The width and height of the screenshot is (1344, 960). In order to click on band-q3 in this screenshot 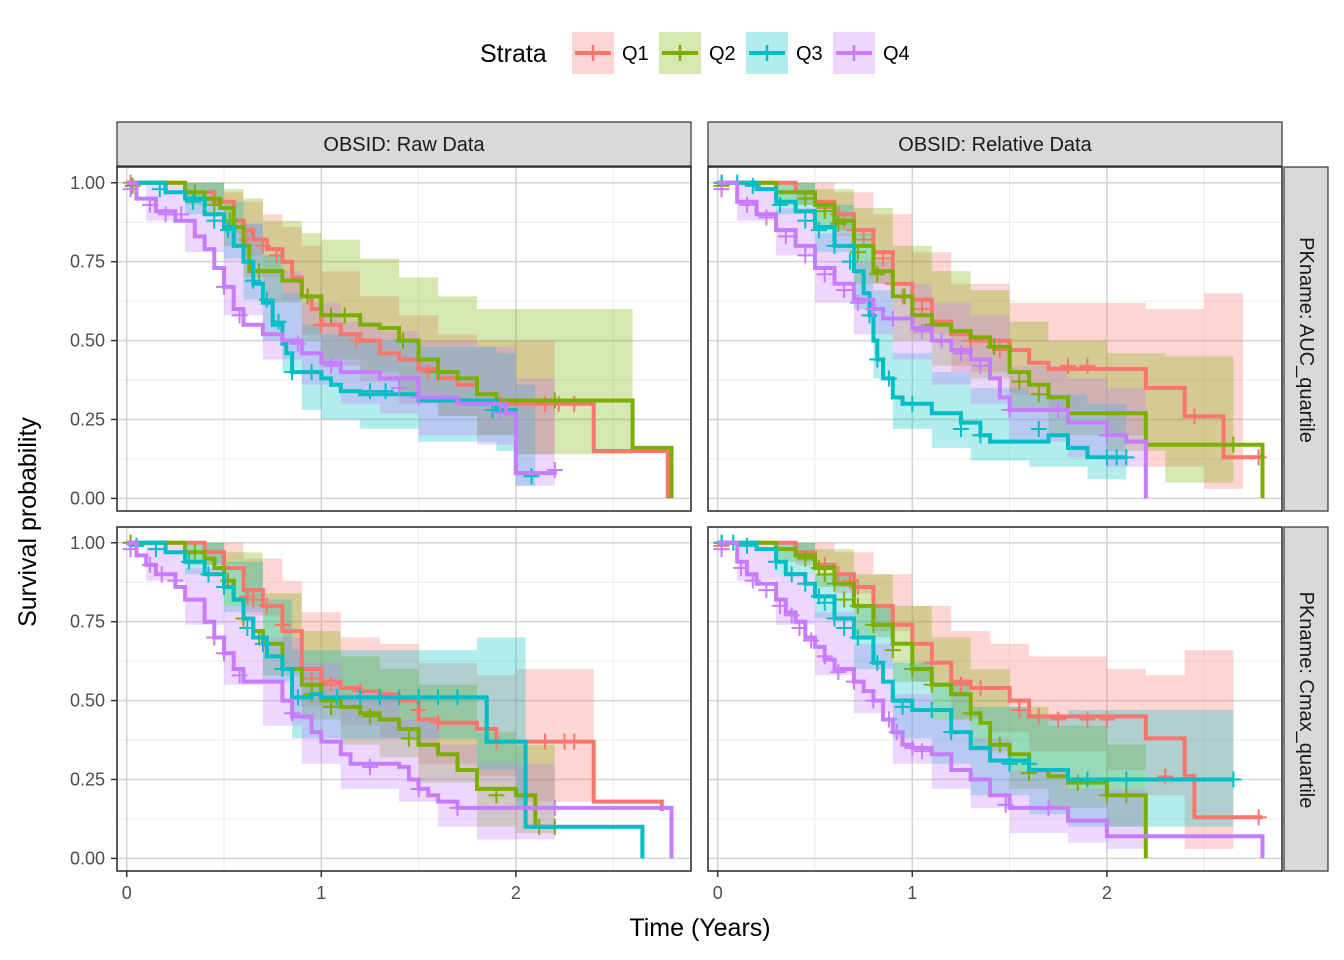, I will do `click(922, 331)`.